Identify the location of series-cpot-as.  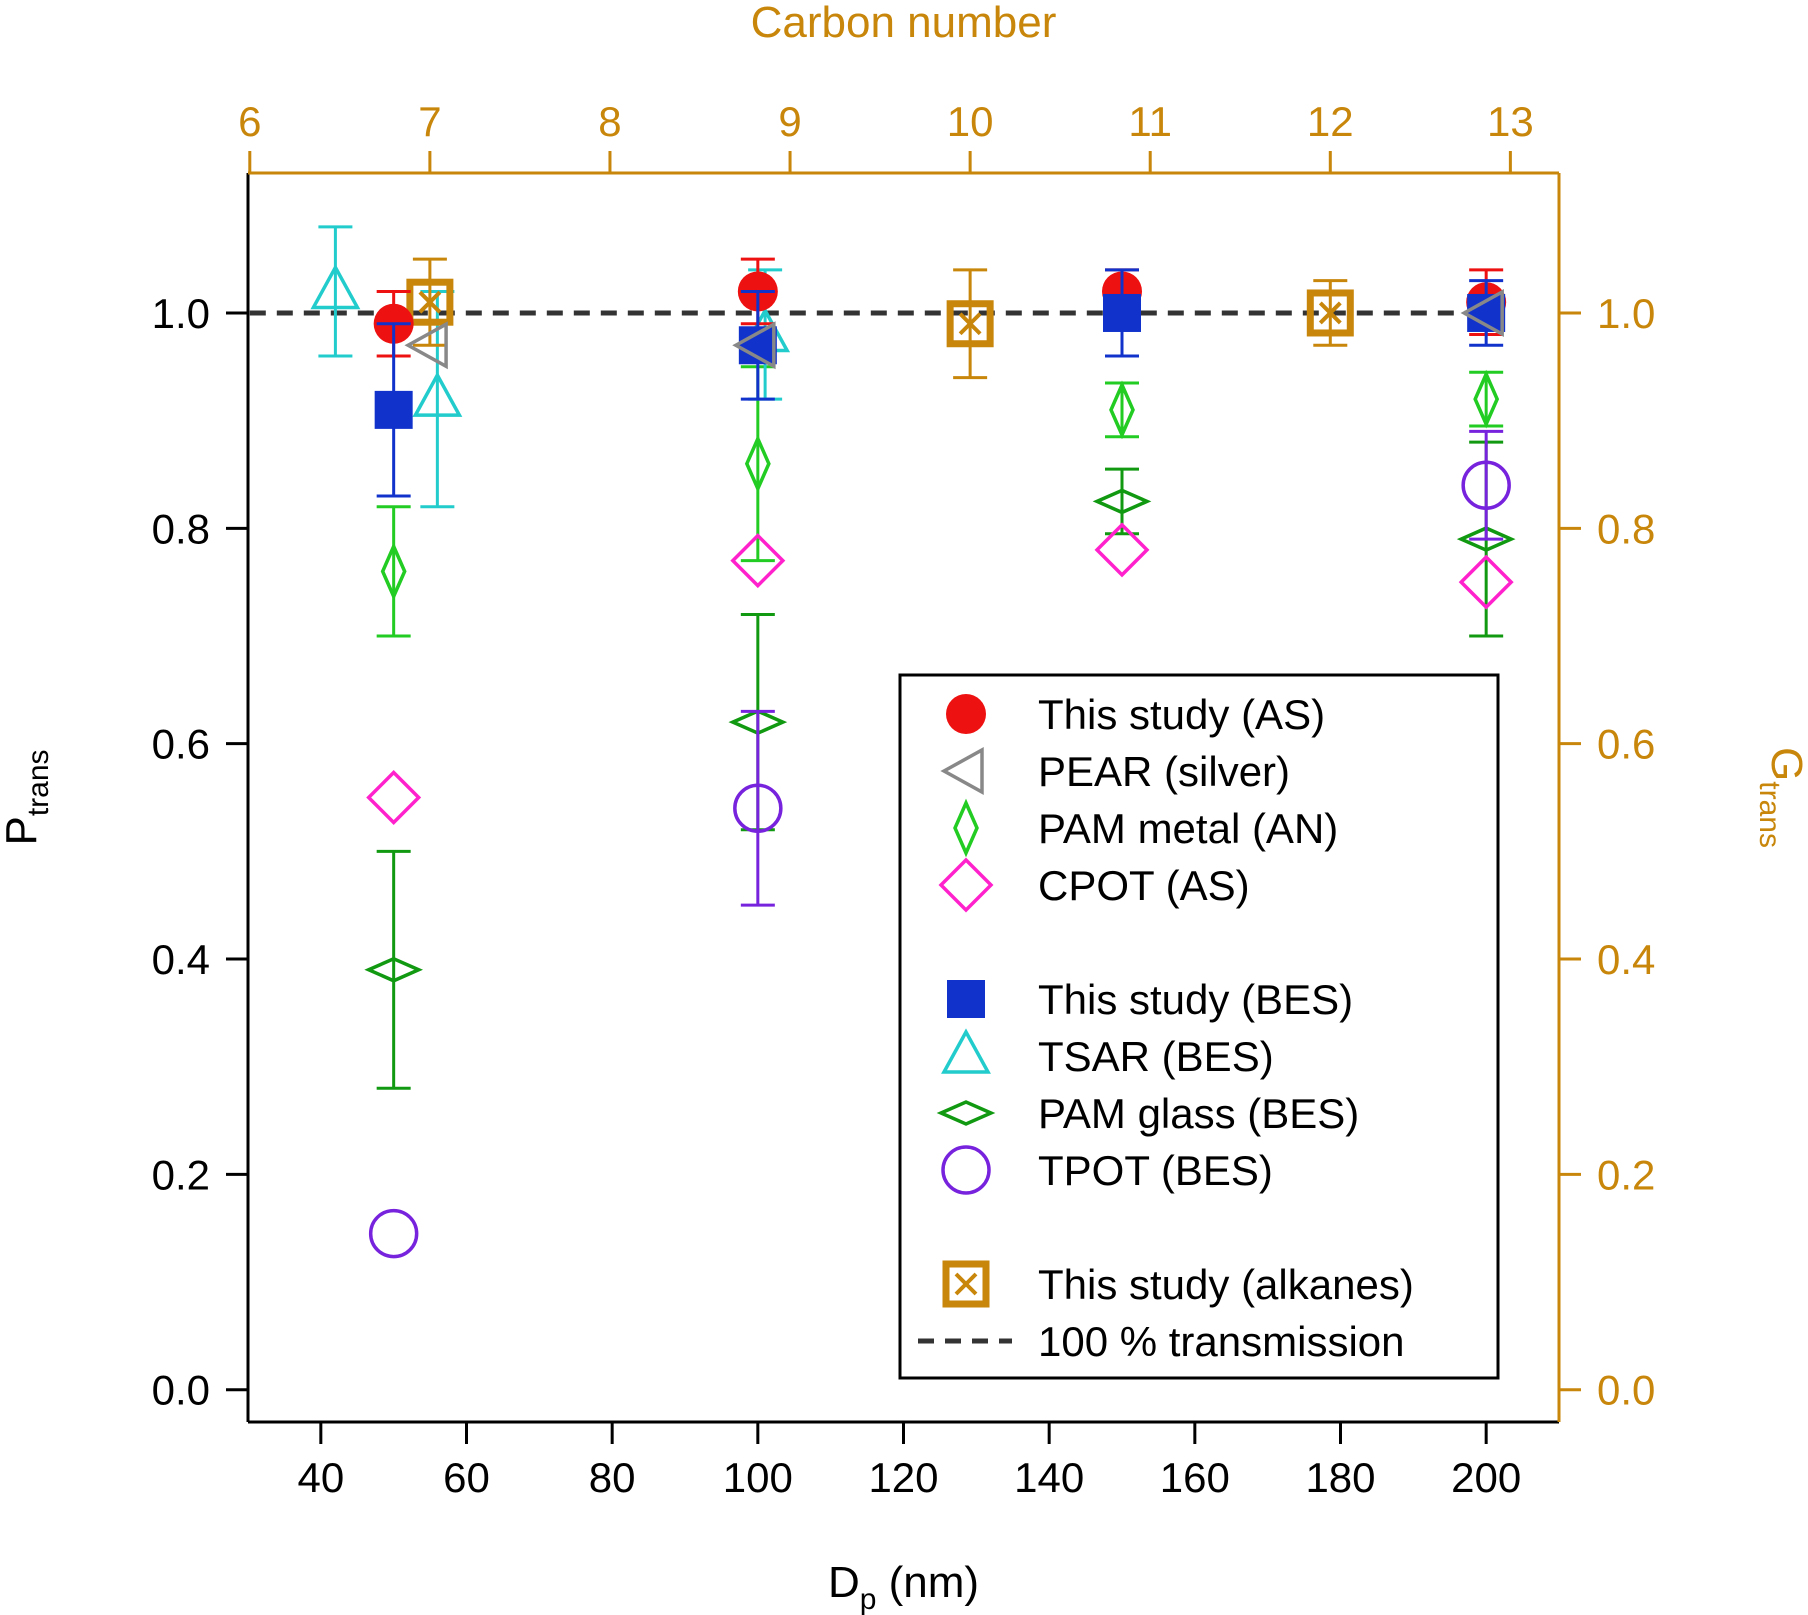
(940, 673).